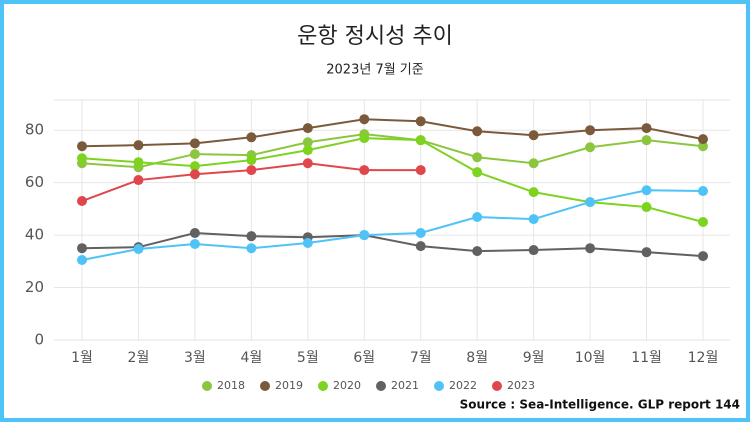 This screenshot has height=422, width=750. Describe the element at coordinates (521, 385) in the screenshot. I see `legend-label: 2023` at that location.